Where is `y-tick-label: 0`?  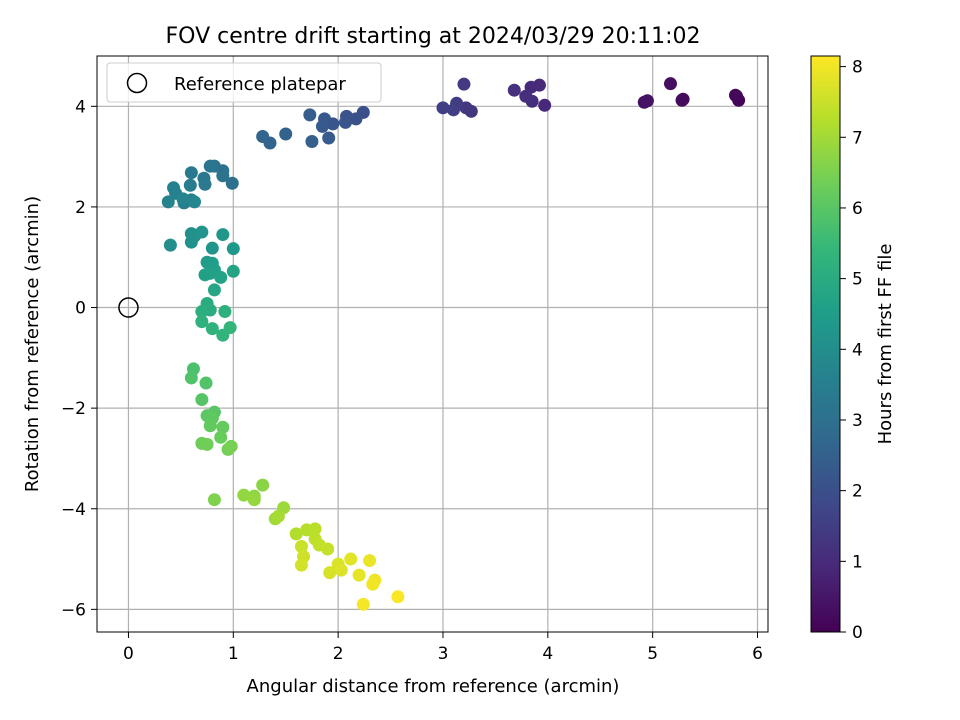 y-tick-label: 0 is located at coordinates (80, 309).